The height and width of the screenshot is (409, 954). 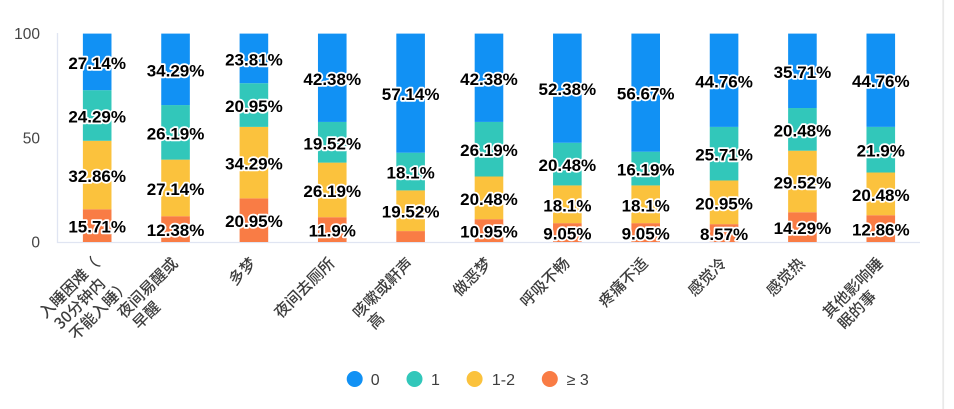 I want to click on svg-text: 23.81%, so click(x=254, y=59).